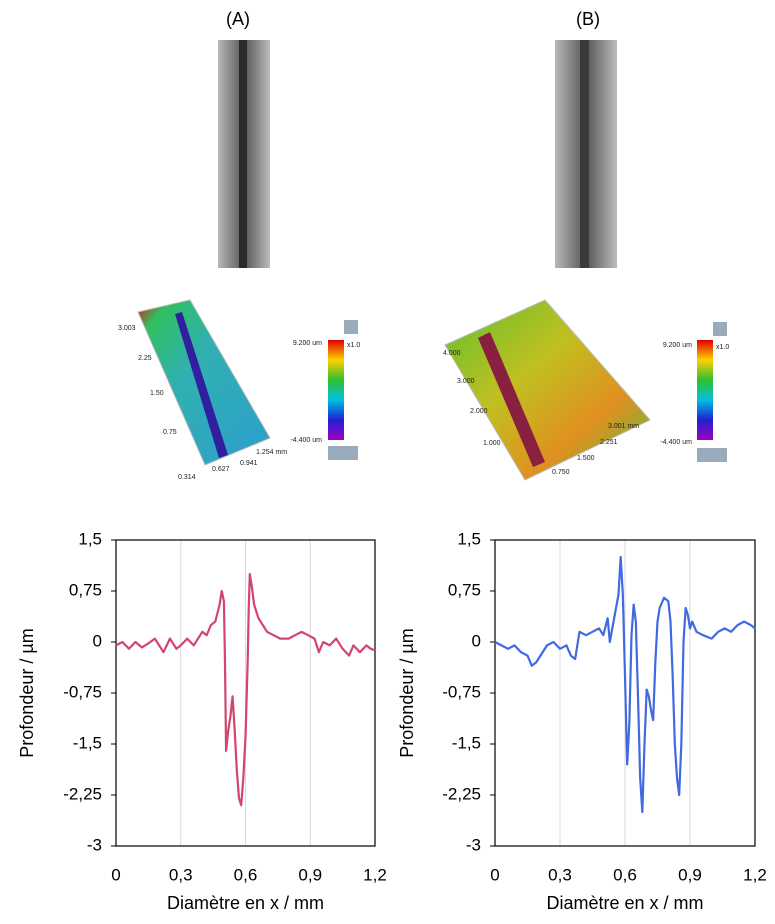  What do you see at coordinates (187, 477) in the screenshot?
I see `axis-label-3d: 0.314` at bounding box center [187, 477].